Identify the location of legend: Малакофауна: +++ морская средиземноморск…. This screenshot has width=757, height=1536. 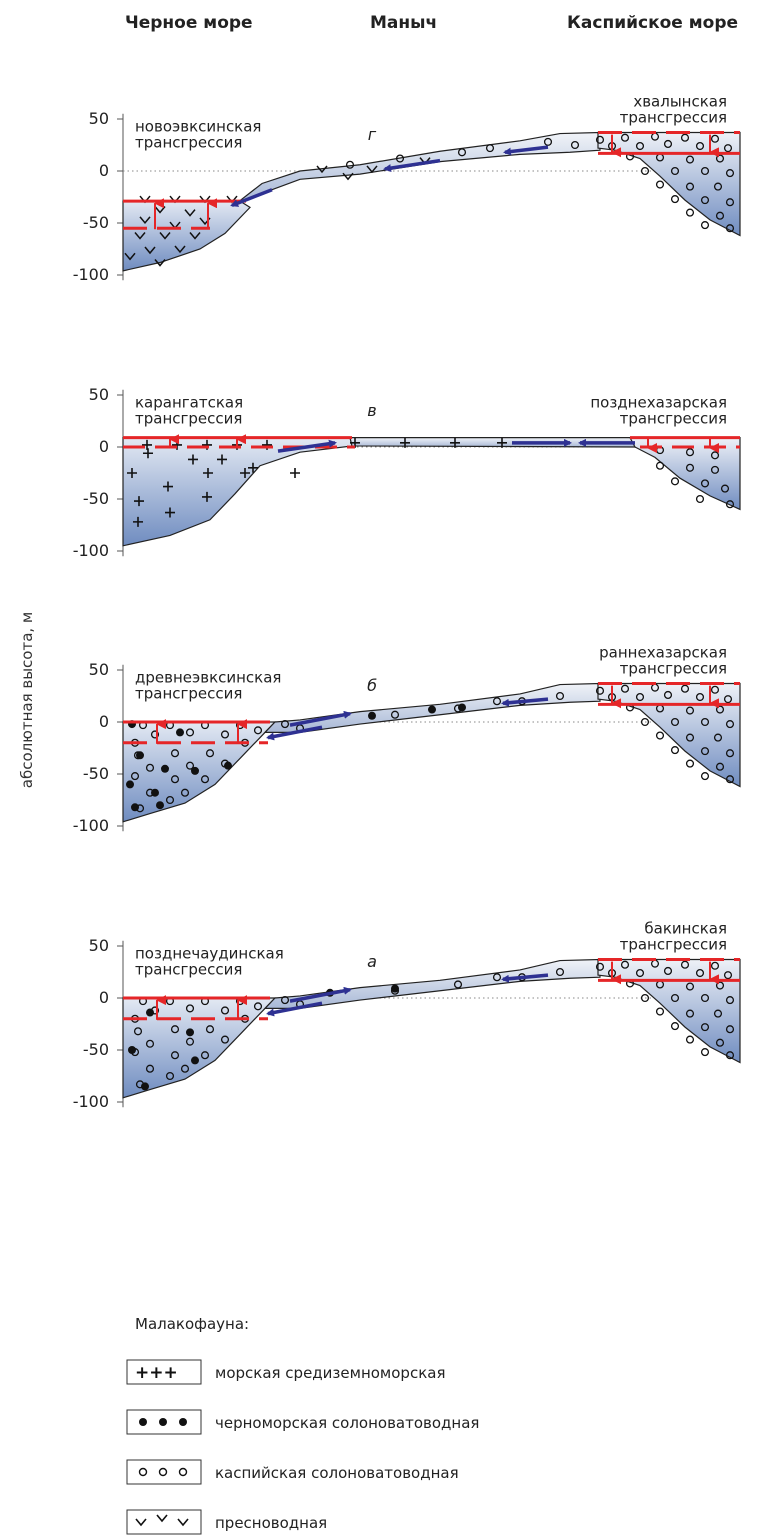
(302, 1425).